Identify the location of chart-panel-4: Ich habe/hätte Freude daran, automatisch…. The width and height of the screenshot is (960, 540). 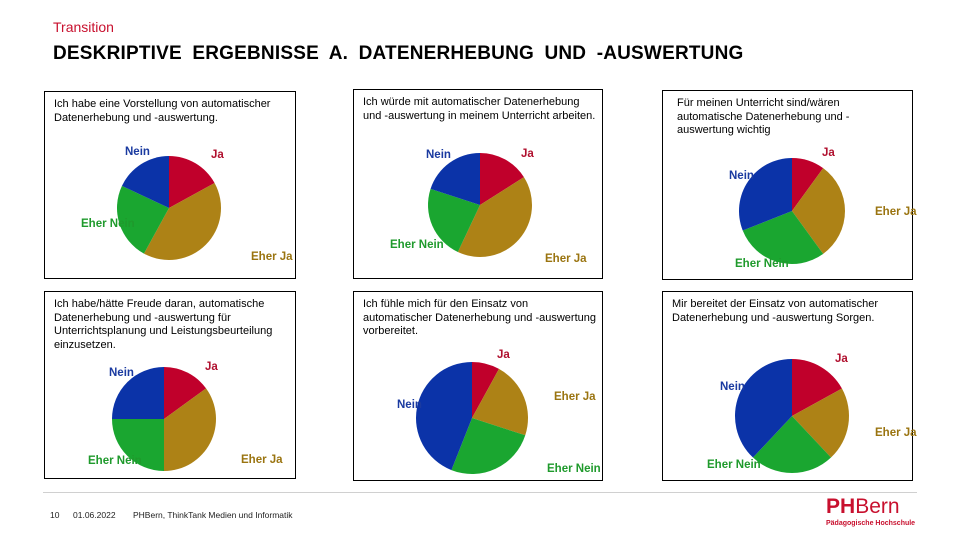
(170, 385).